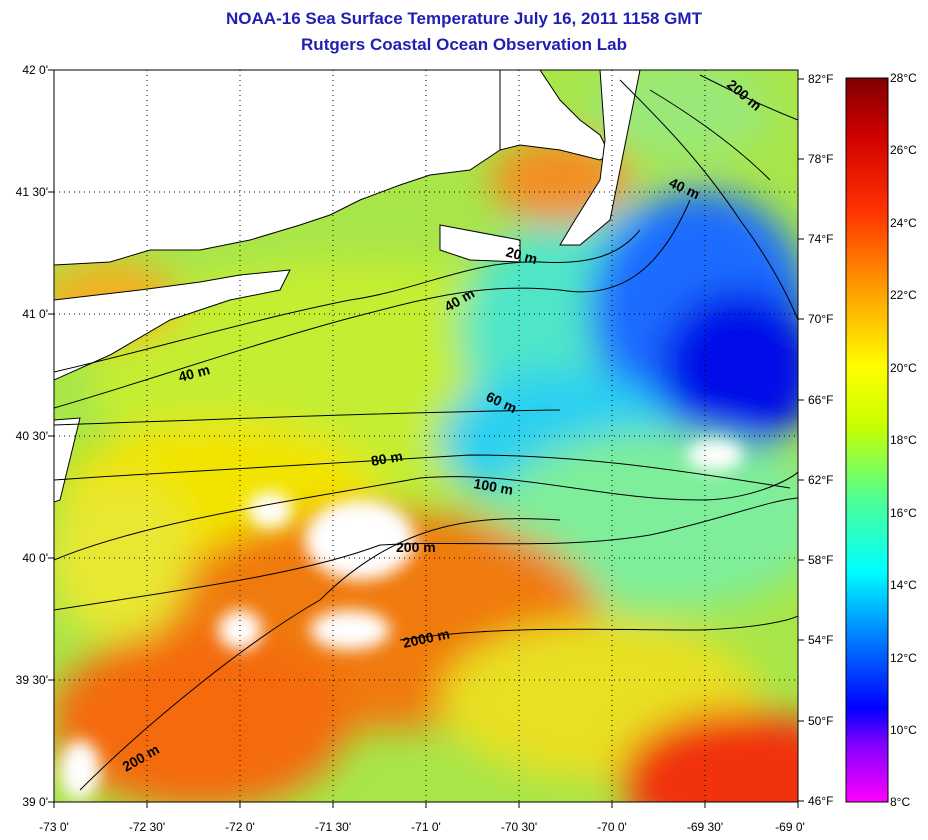 Image resolution: width=928 pixels, height=840 pixels. I want to click on lat-label: 41 30', so click(31, 192).